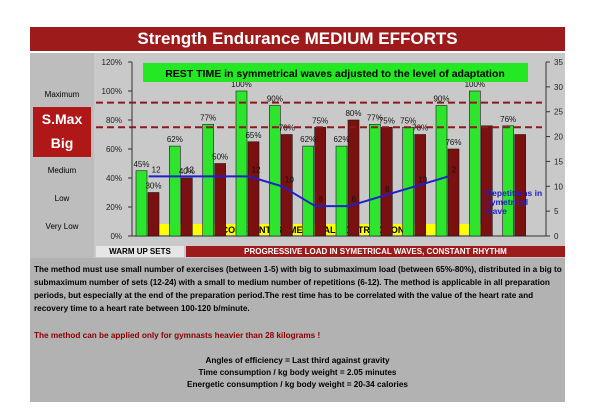 Image resolution: width=593 pixels, height=420 pixels. Describe the element at coordinates (297, 39) in the screenshot. I see `slide-title: Strength Endurance MEDIUM EFFORTS` at that location.